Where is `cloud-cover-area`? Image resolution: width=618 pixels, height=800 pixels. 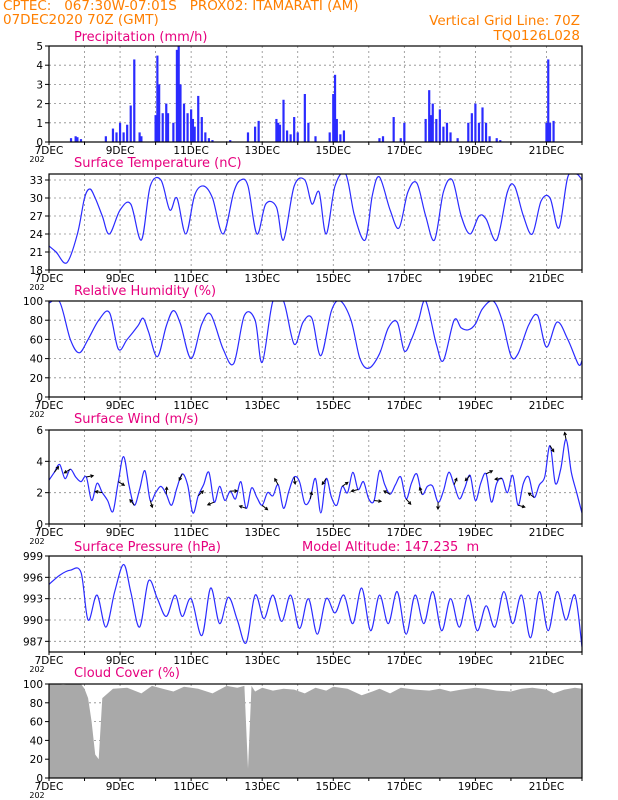 cloud-cover-area is located at coordinates (315, 731).